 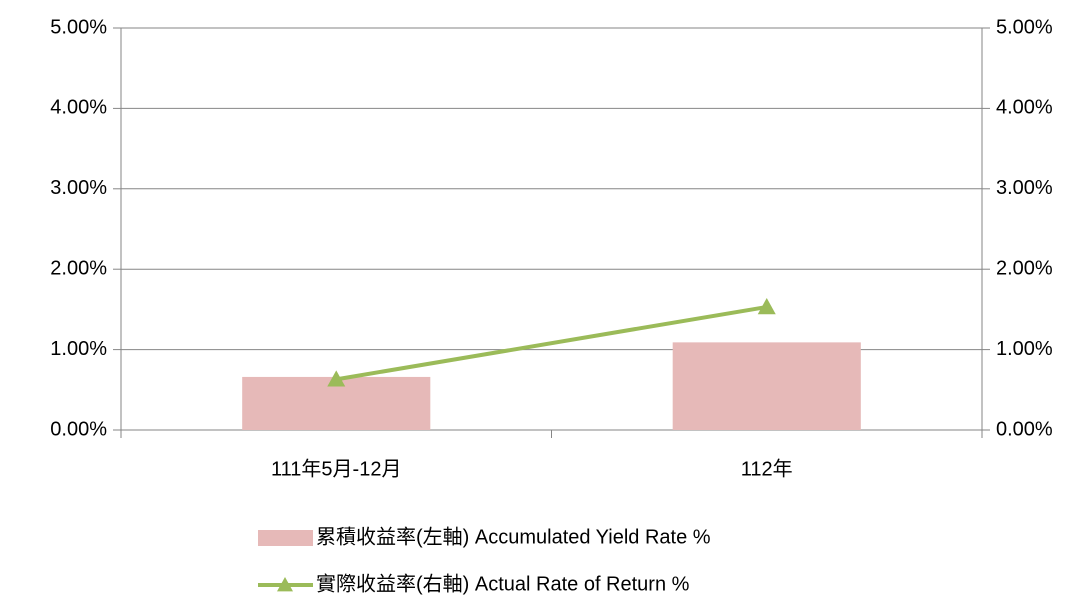 I want to click on x-tick-label: 111年5月-12月, so click(x=336, y=468).